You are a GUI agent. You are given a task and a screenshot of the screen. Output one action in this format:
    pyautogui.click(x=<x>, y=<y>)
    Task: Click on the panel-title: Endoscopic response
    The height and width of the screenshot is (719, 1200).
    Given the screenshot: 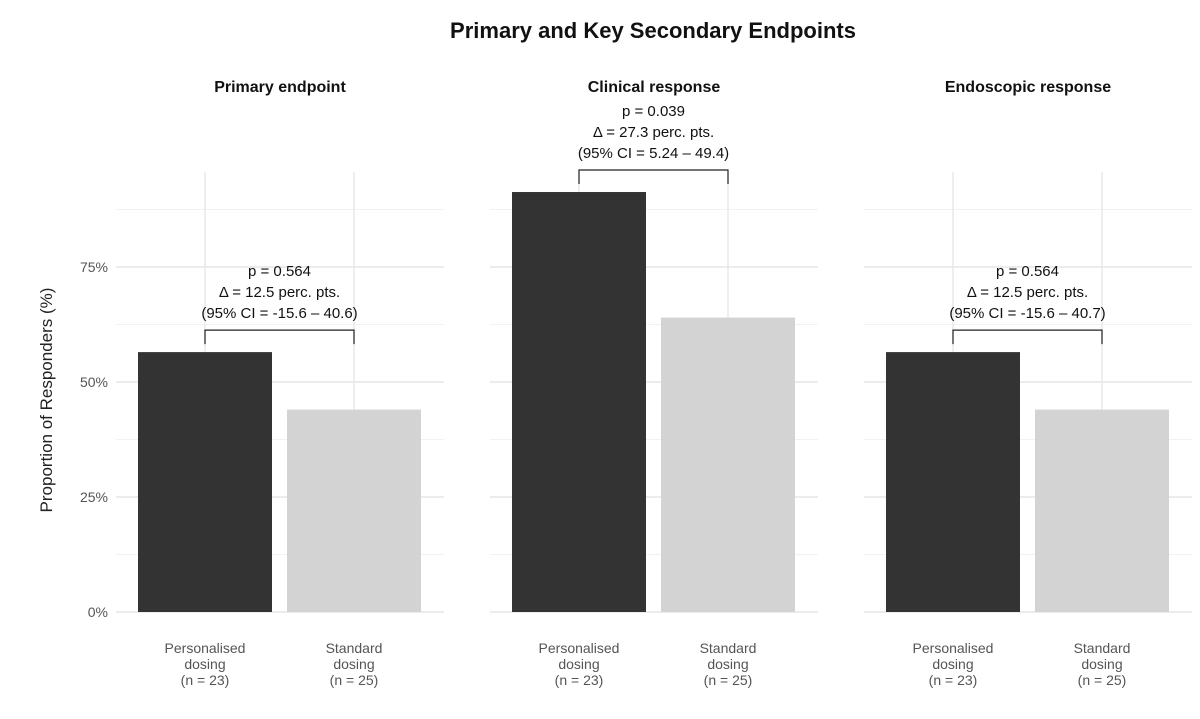 What is the action you would take?
    pyautogui.click(x=1028, y=87)
    